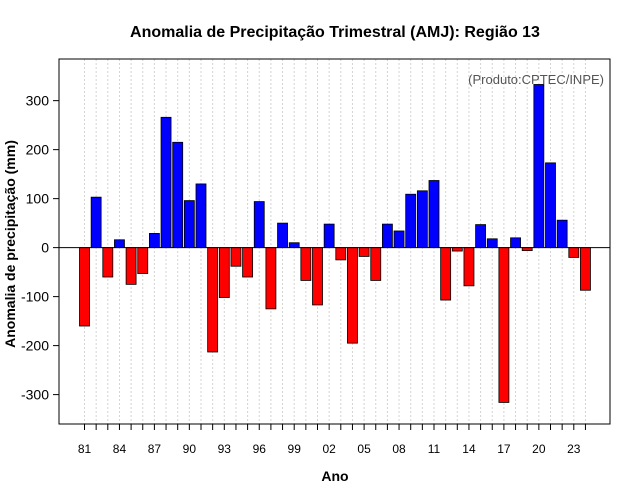 Image resolution: width=640 pixels, height=500 pixels. What do you see at coordinates (35, 346) in the screenshot?
I see `y-tick-label: -200` at bounding box center [35, 346].